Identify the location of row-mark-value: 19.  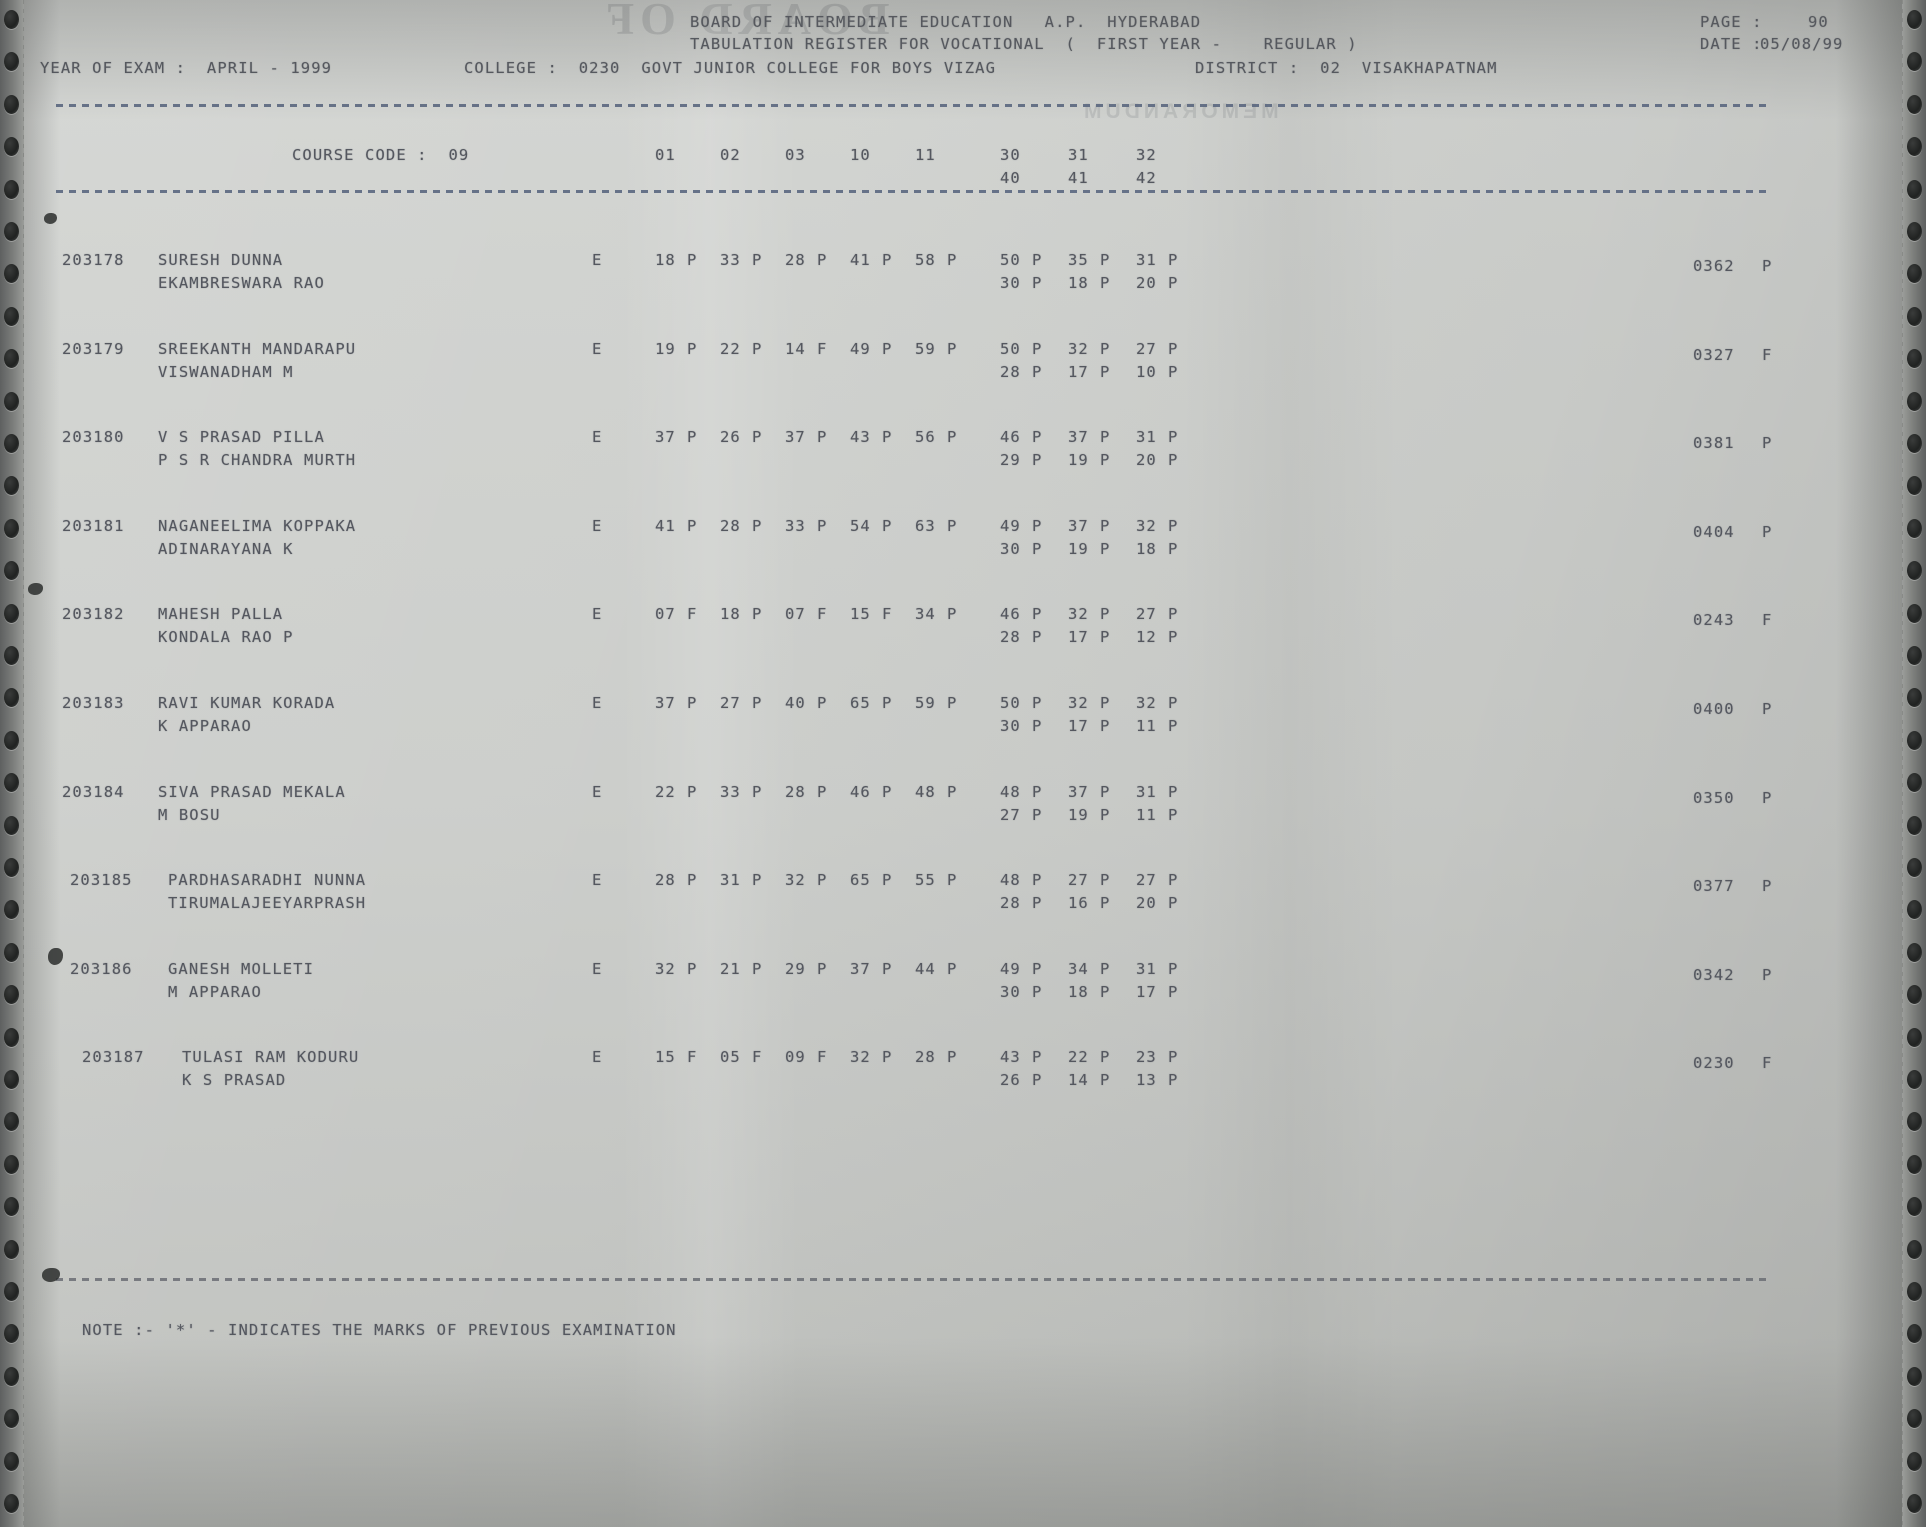
(665, 348).